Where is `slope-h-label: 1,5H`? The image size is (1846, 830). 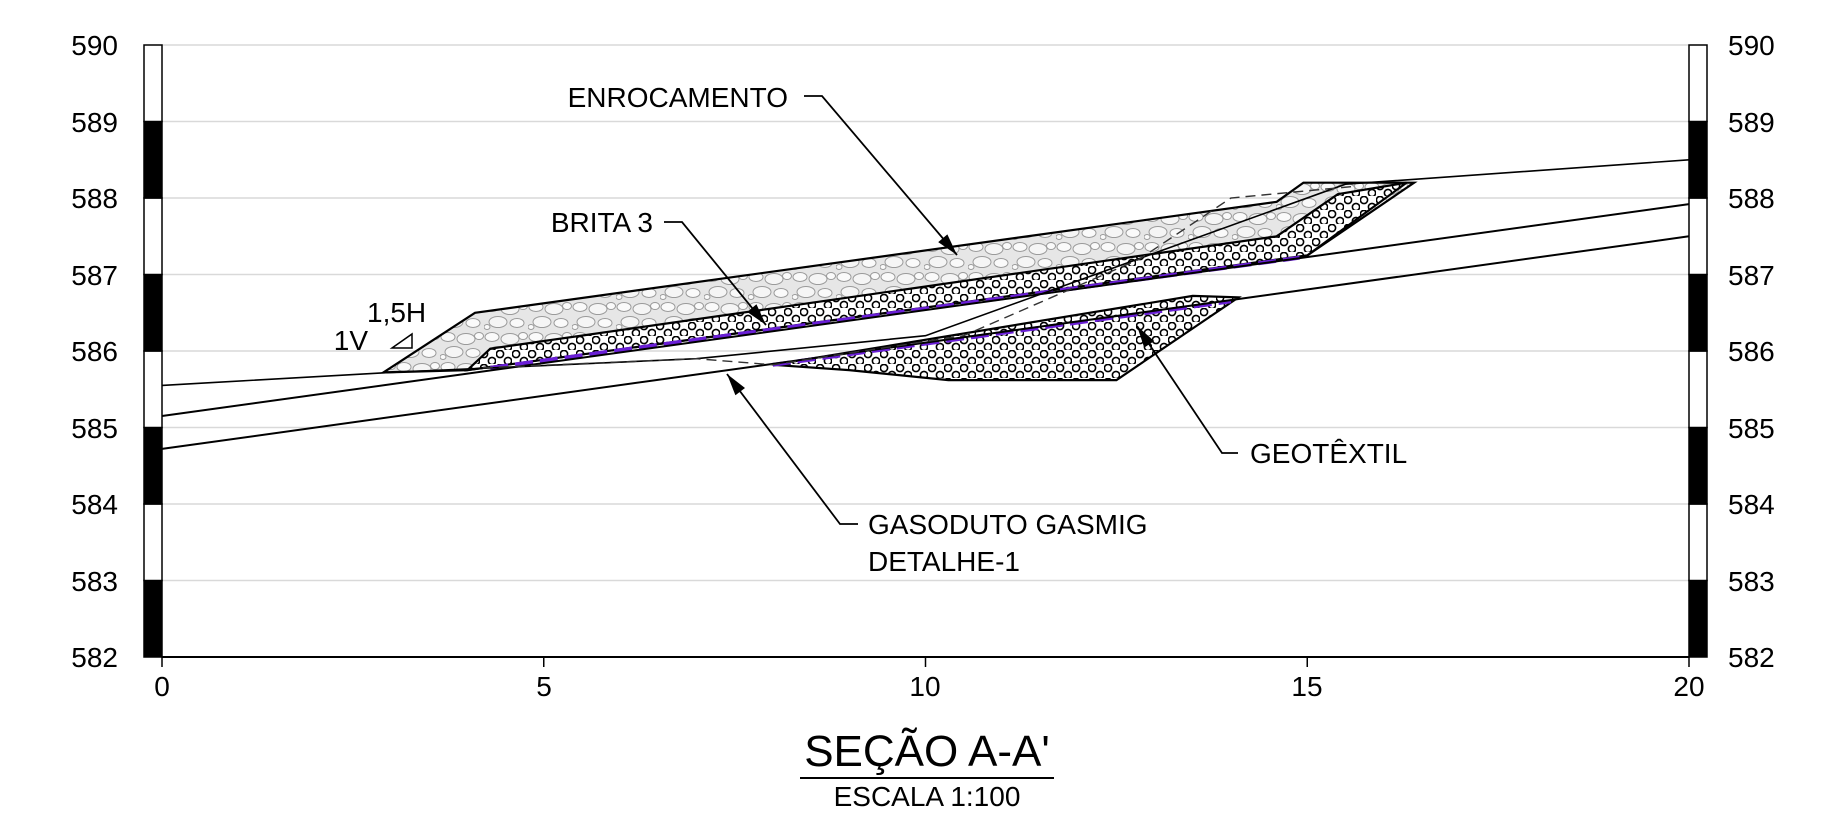
slope-h-label: 1,5H is located at coordinates (396, 312).